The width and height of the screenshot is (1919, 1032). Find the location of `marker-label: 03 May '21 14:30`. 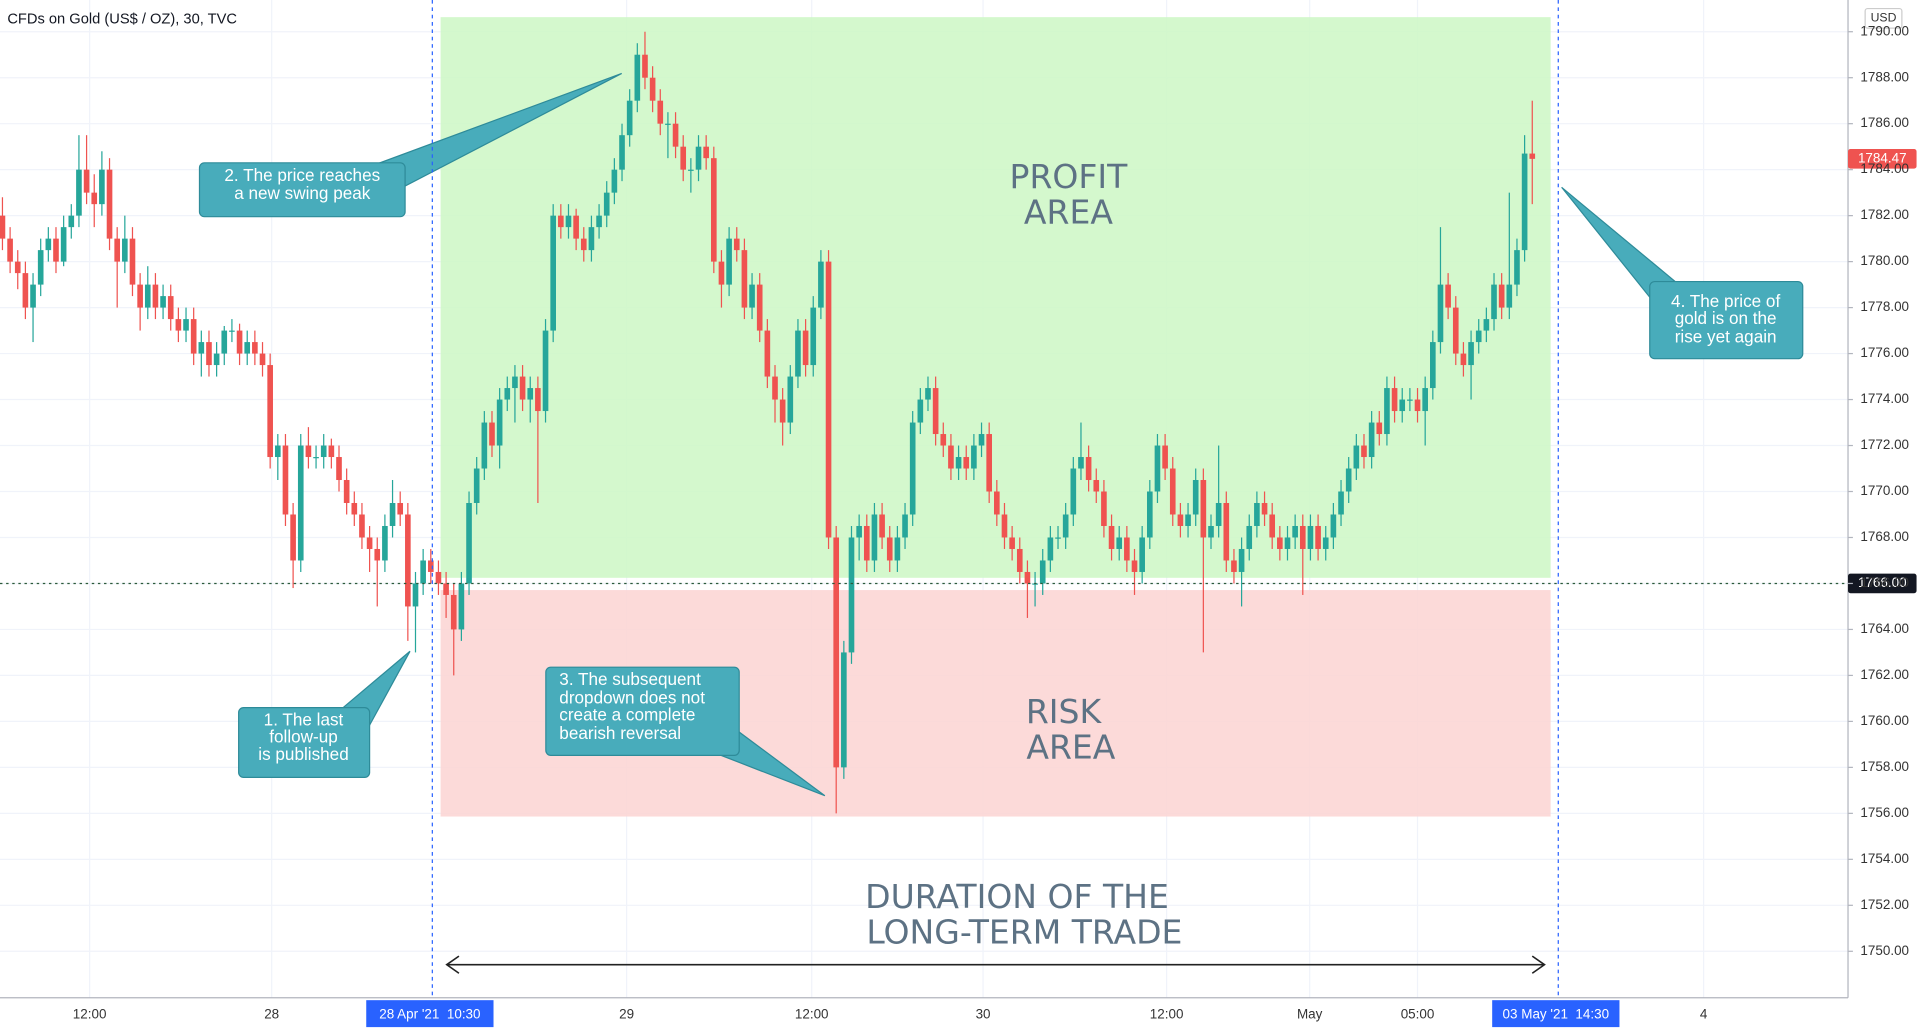

marker-label: 03 May '21 14:30 is located at coordinates (1556, 1013).